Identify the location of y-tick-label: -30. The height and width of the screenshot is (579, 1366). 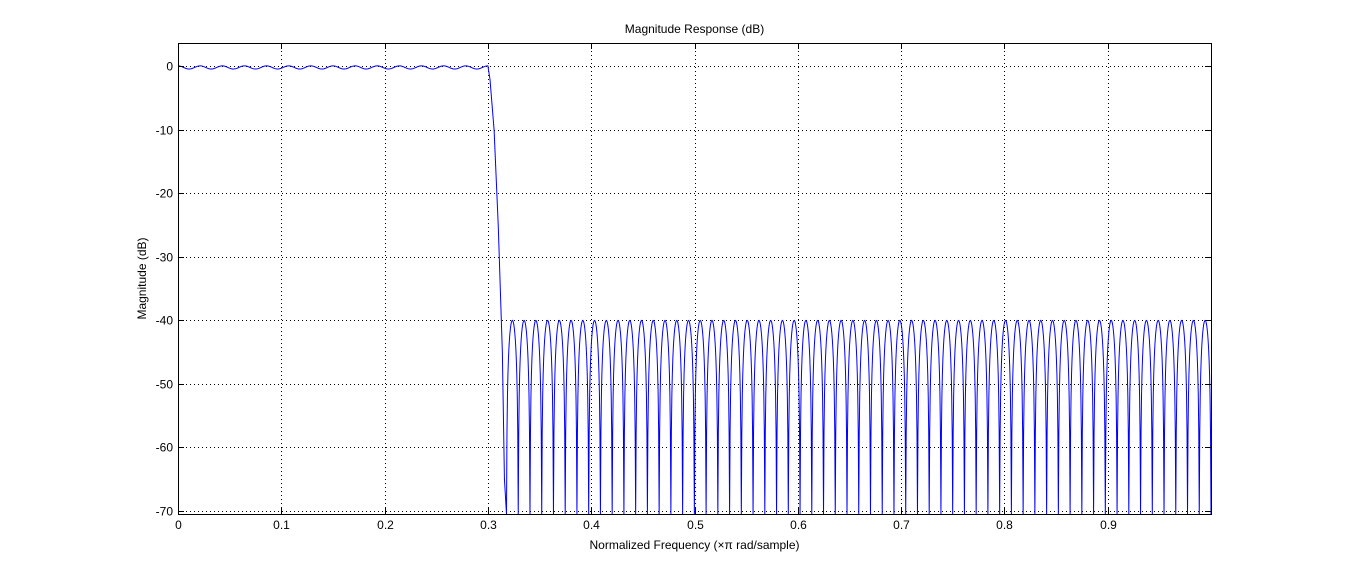
(165, 258).